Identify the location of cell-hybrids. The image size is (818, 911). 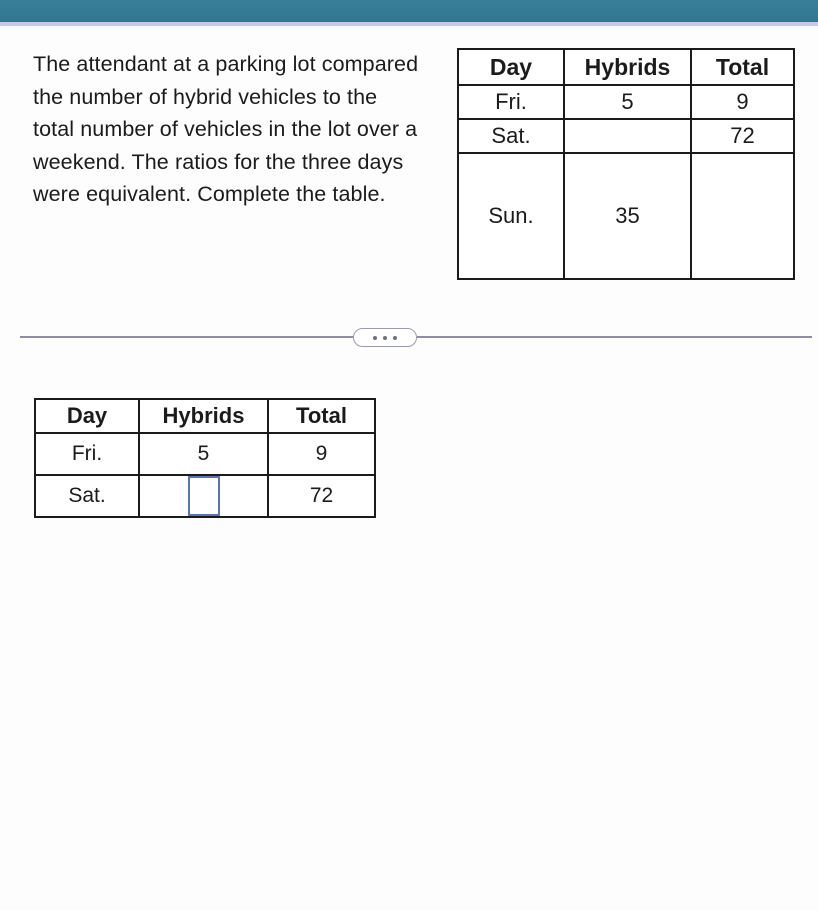
(627, 136).